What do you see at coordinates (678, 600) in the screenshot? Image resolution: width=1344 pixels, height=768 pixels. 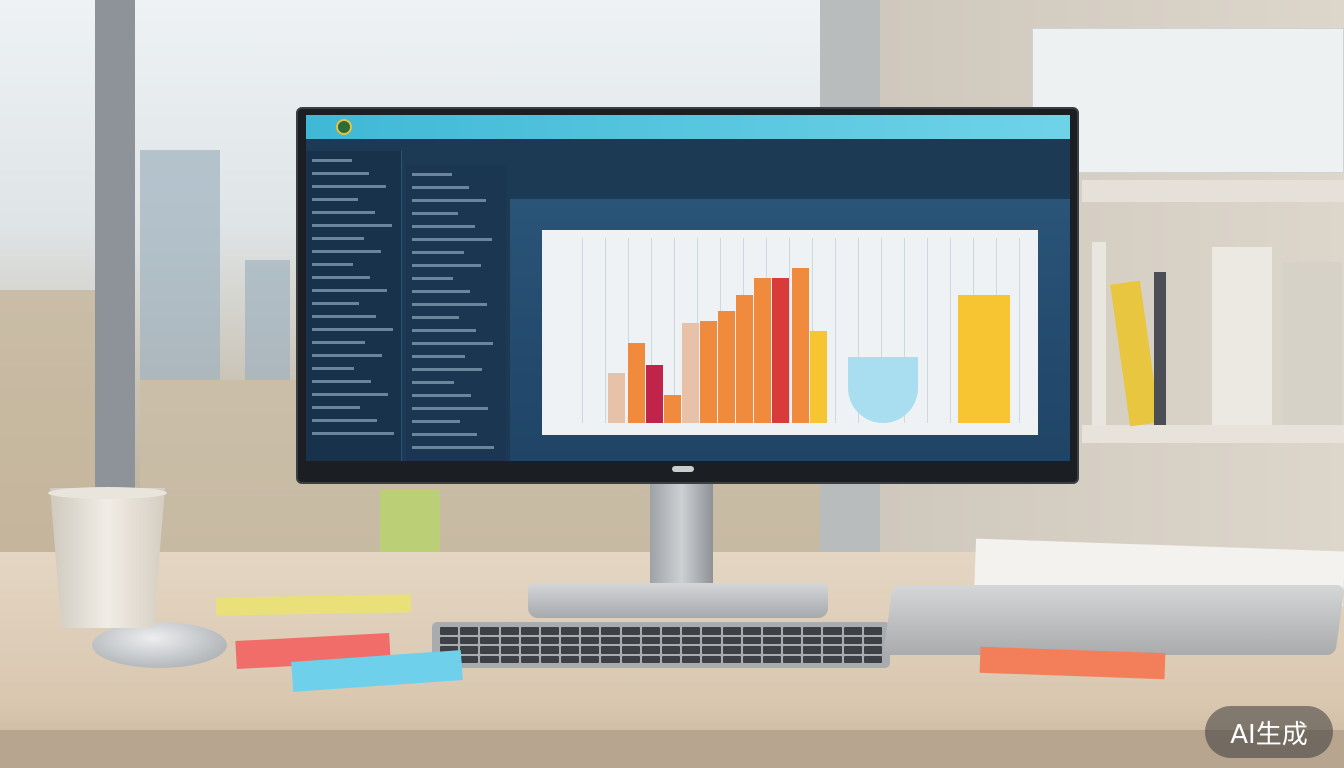 I see `monitor-base` at bounding box center [678, 600].